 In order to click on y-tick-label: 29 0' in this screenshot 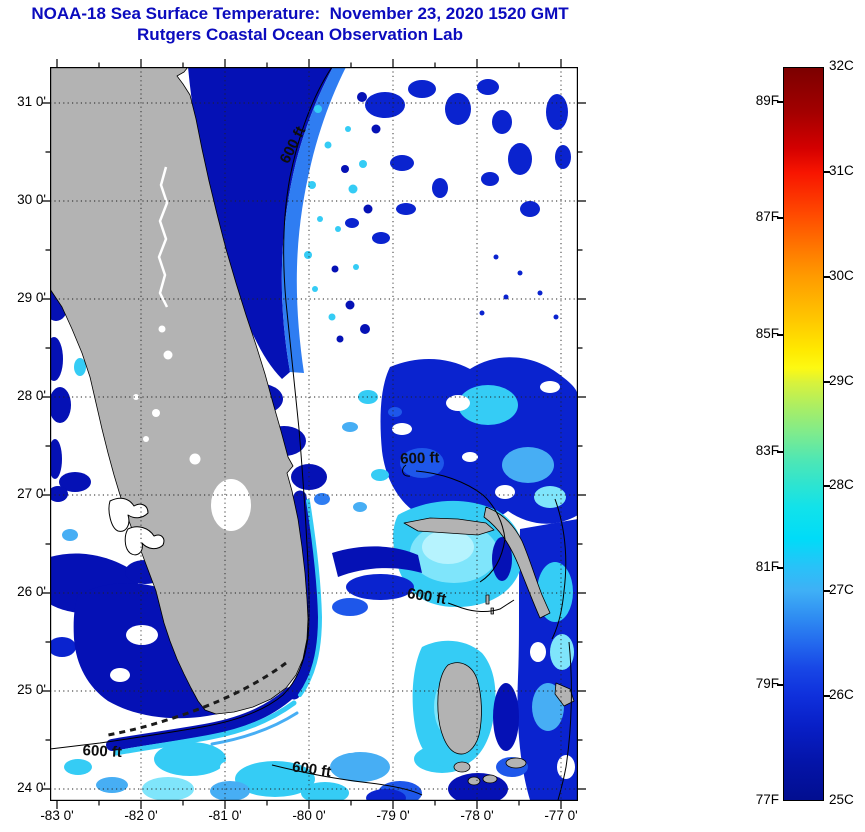, I will do `click(31, 297)`.